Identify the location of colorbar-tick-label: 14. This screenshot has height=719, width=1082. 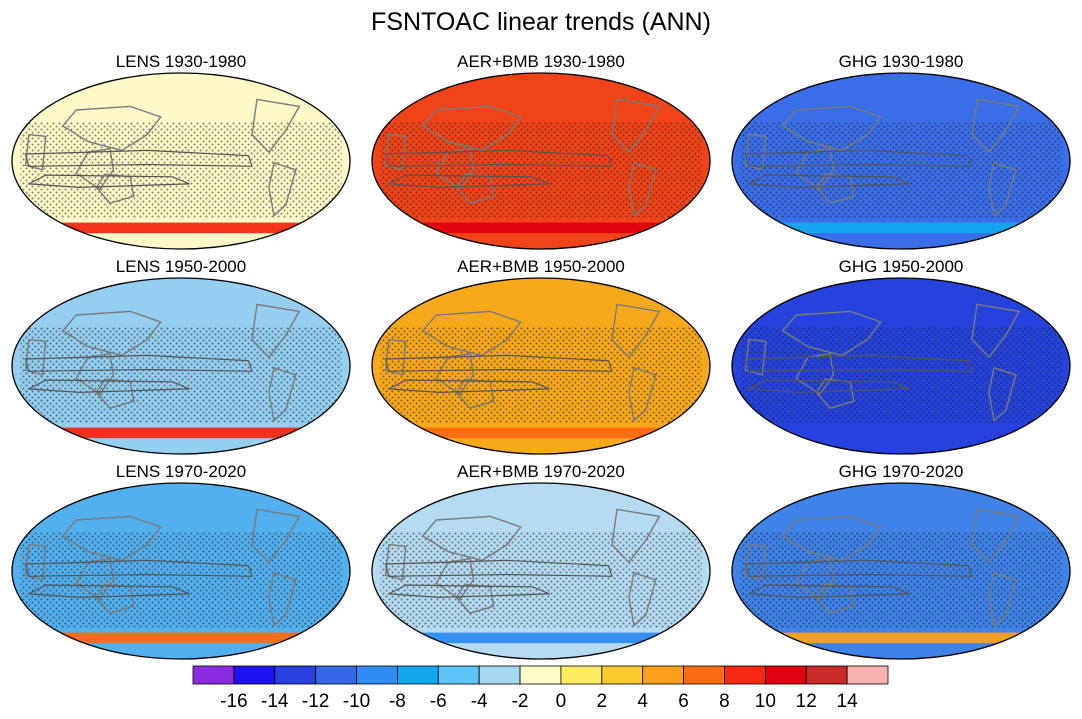
(848, 701).